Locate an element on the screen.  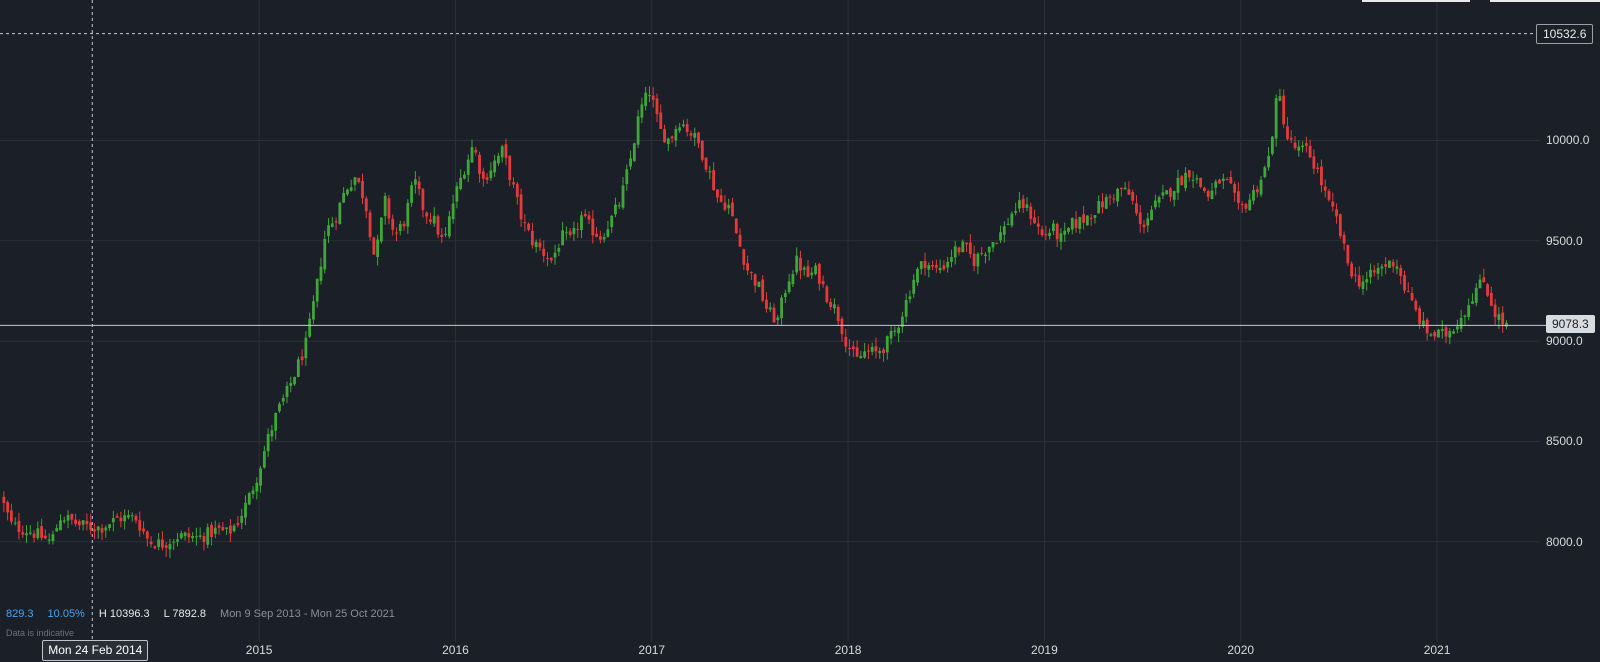
x-tick-label: 2019 is located at coordinates (1044, 650).